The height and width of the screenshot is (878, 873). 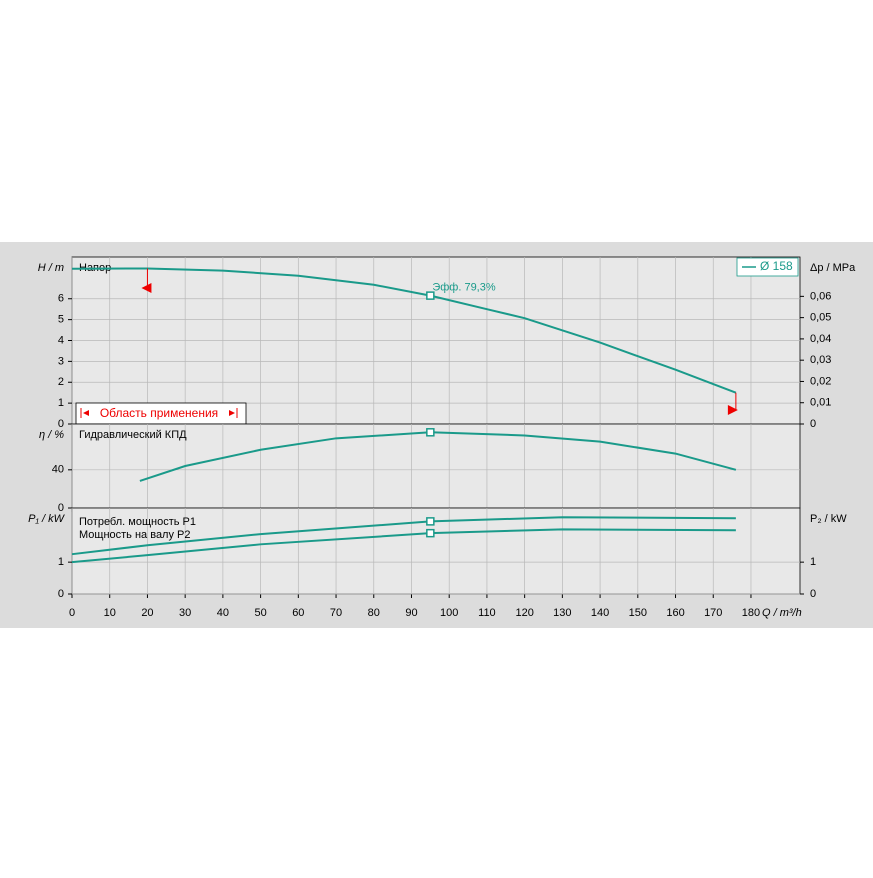 What do you see at coordinates (820, 339) in the screenshot?
I see `y2-tick-label: 0,04` at bounding box center [820, 339].